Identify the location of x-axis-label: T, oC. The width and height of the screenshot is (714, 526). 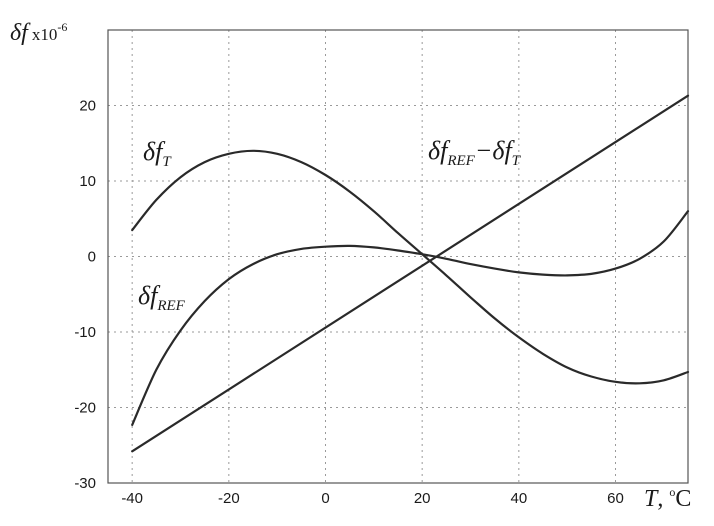
(667, 498).